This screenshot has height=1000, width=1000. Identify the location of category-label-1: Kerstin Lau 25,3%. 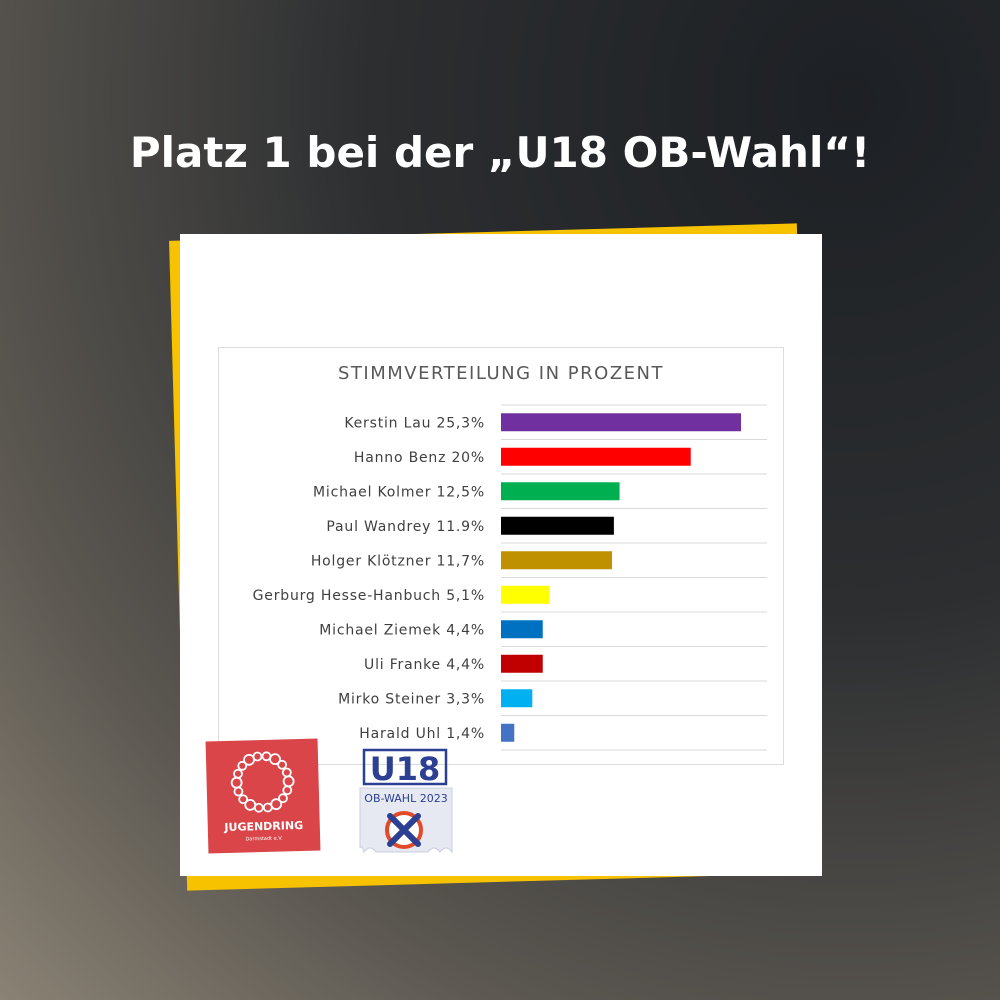
(414, 423).